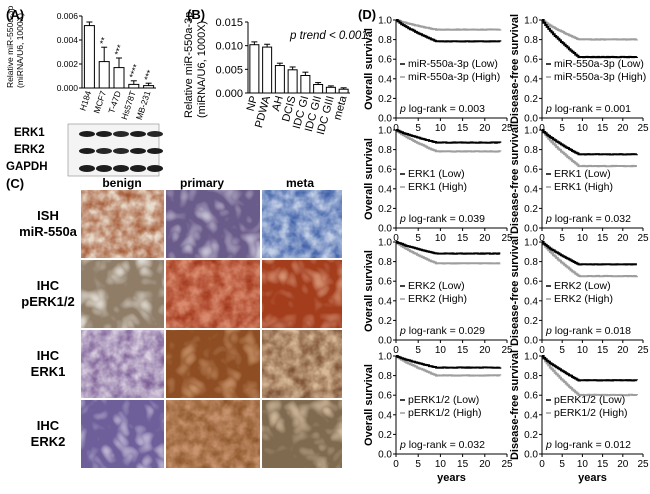 The height and width of the screenshot is (494, 650). I want to click on panel-c-row-label-1-line2: pERK1/2, so click(47, 301).